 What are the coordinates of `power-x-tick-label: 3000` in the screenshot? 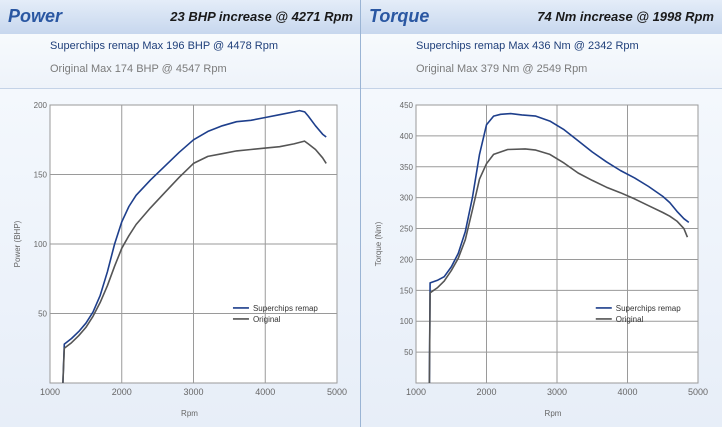 It's located at (193, 392).